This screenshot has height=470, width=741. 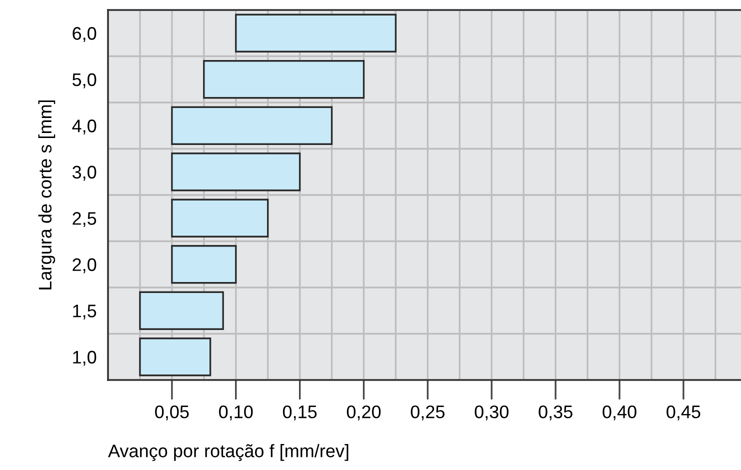 What do you see at coordinates (84, 266) in the screenshot?
I see `y-tick-label: 2,0` at bounding box center [84, 266].